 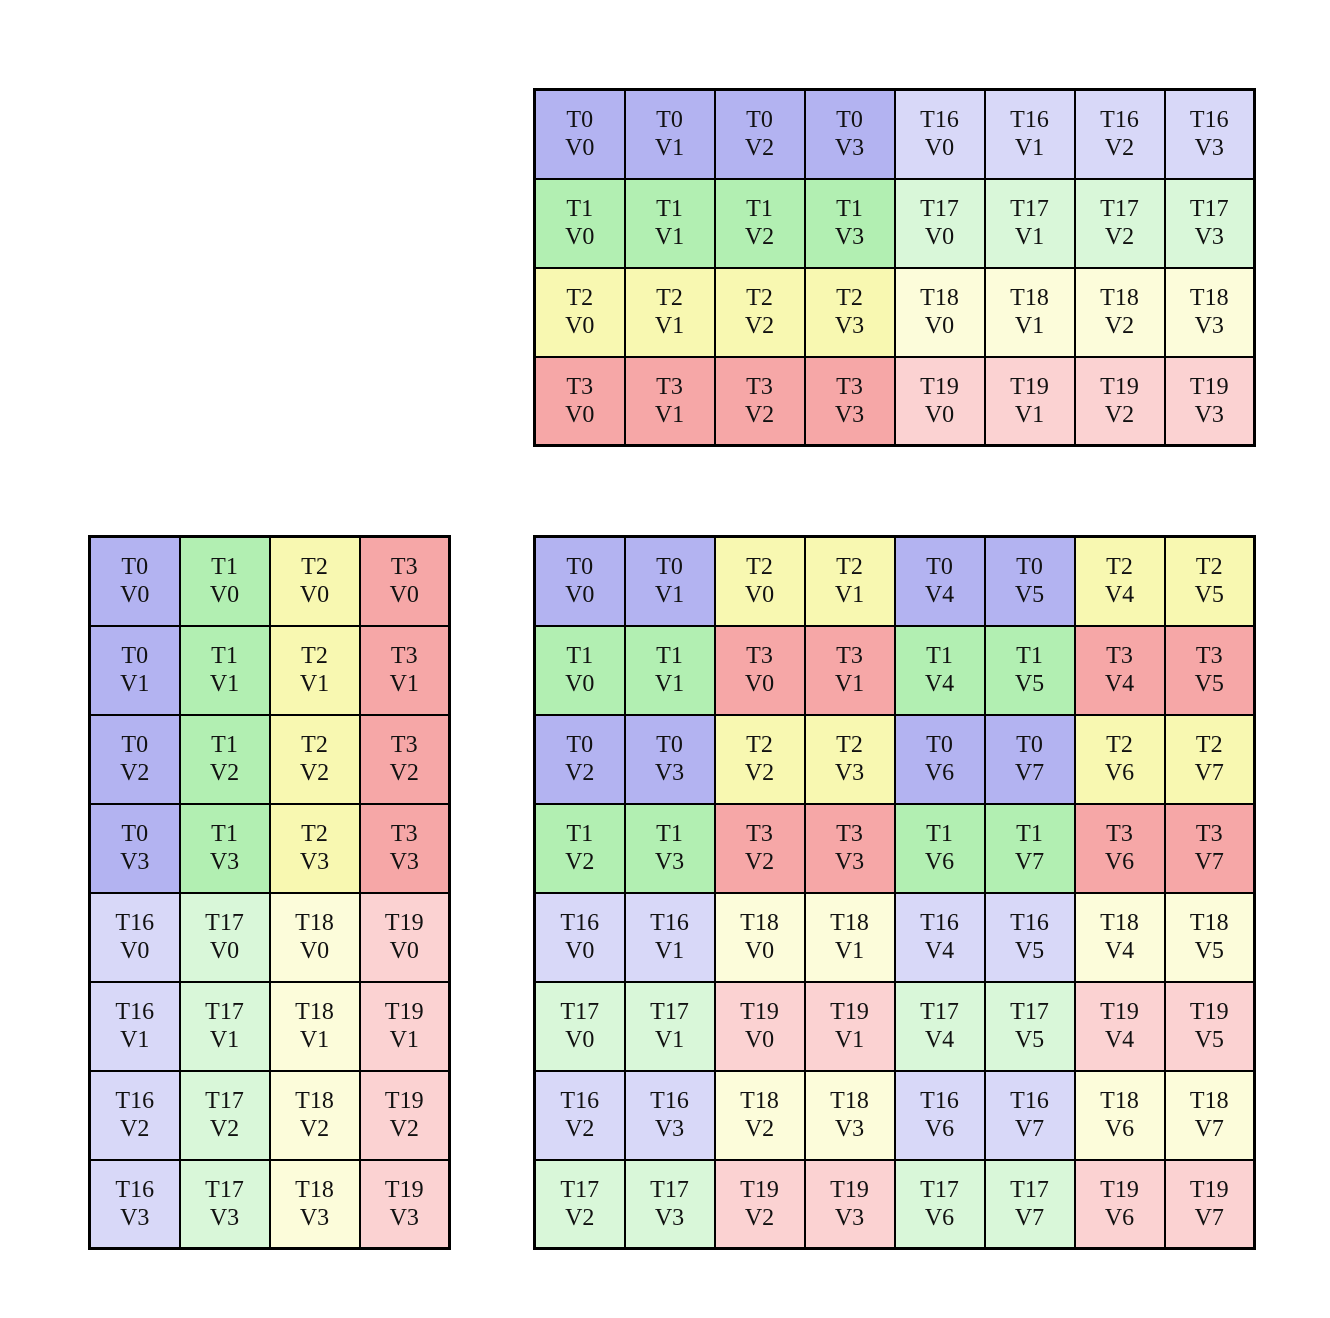 I want to click on grid-row: T0 V3 T1 V3 T2 V3 T3 V3, so click(x=269, y=848).